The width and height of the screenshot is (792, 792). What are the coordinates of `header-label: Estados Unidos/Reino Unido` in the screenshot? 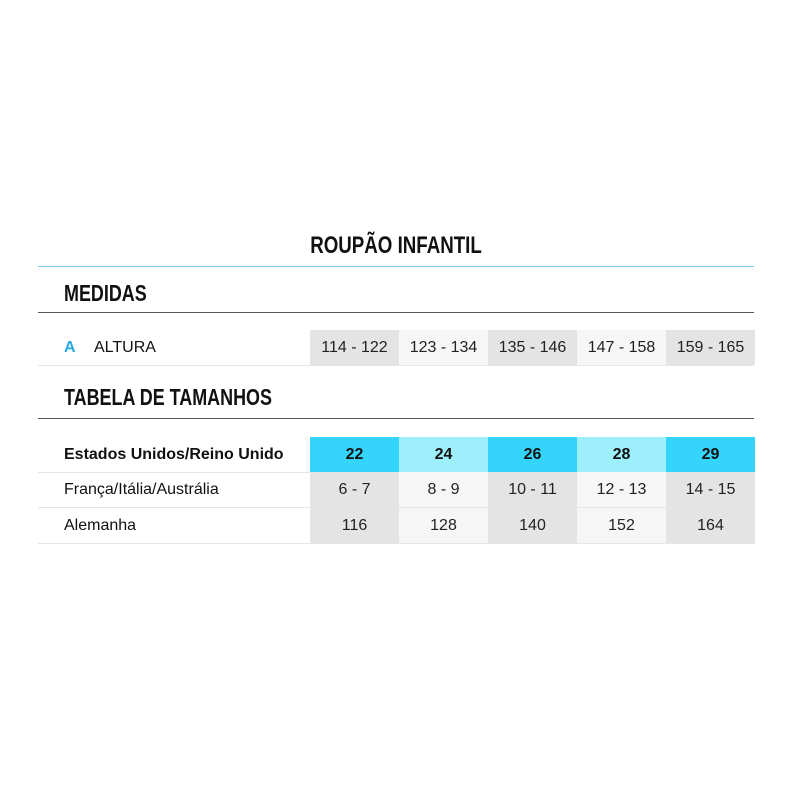 It's located at (174, 454).